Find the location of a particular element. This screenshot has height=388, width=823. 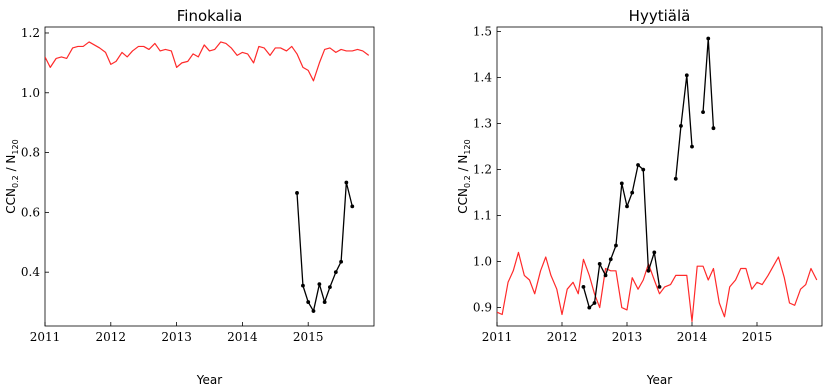

y-tick-label: 0.6 is located at coordinates (30, 212).